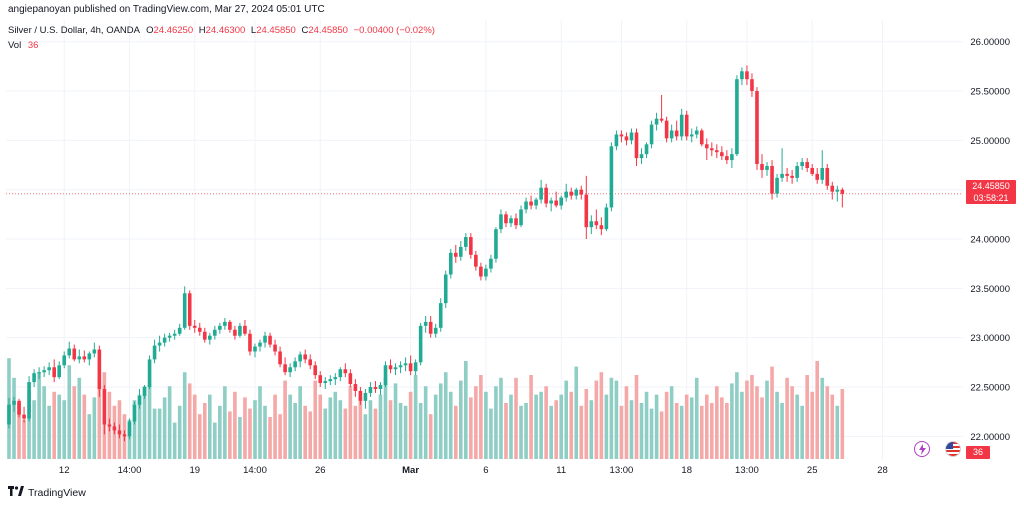  Describe the element at coordinates (276, 30) in the screenshot. I see `low-value: 24.45850` at that location.